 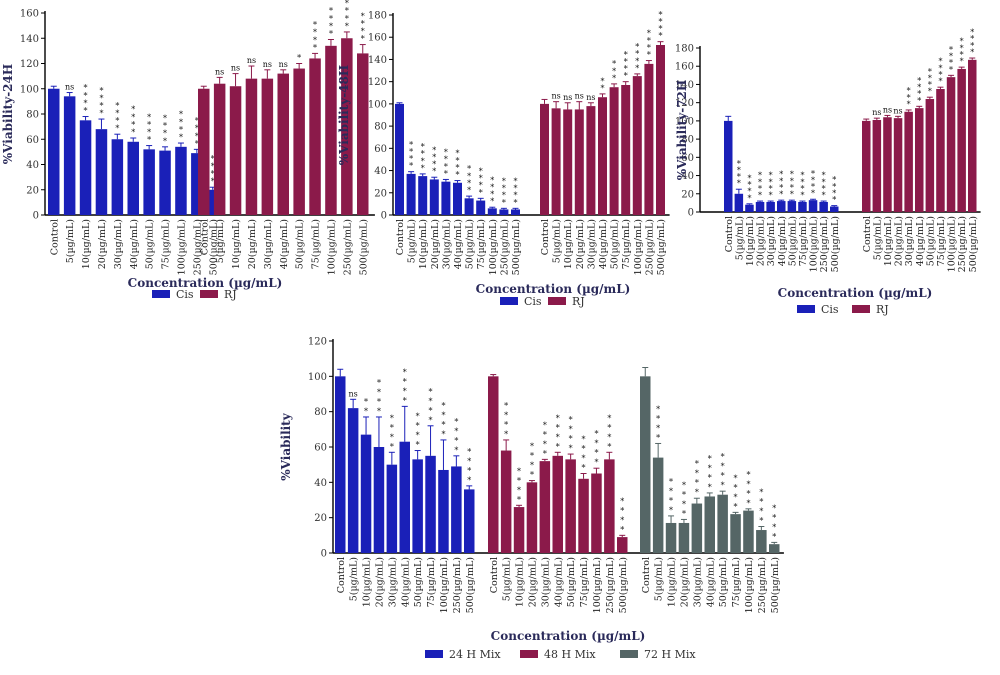 What do you see at coordinates (553, 289) in the screenshot?
I see `x-axis-title: Concentration (µg/mL)` at bounding box center [553, 289].